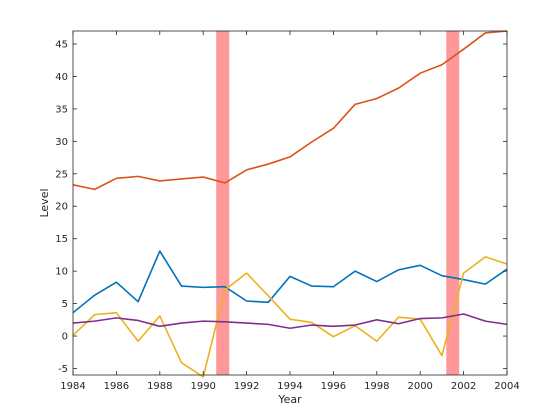 This screenshot has height=420, width=560. Describe the element at coordinates (333, 386) in the screenshot. I see `x-tick-label: 1996` at that location.